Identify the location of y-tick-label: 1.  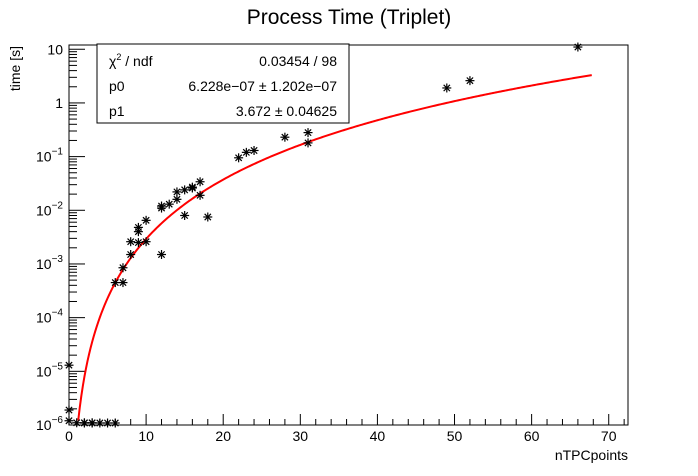
(59, 103).